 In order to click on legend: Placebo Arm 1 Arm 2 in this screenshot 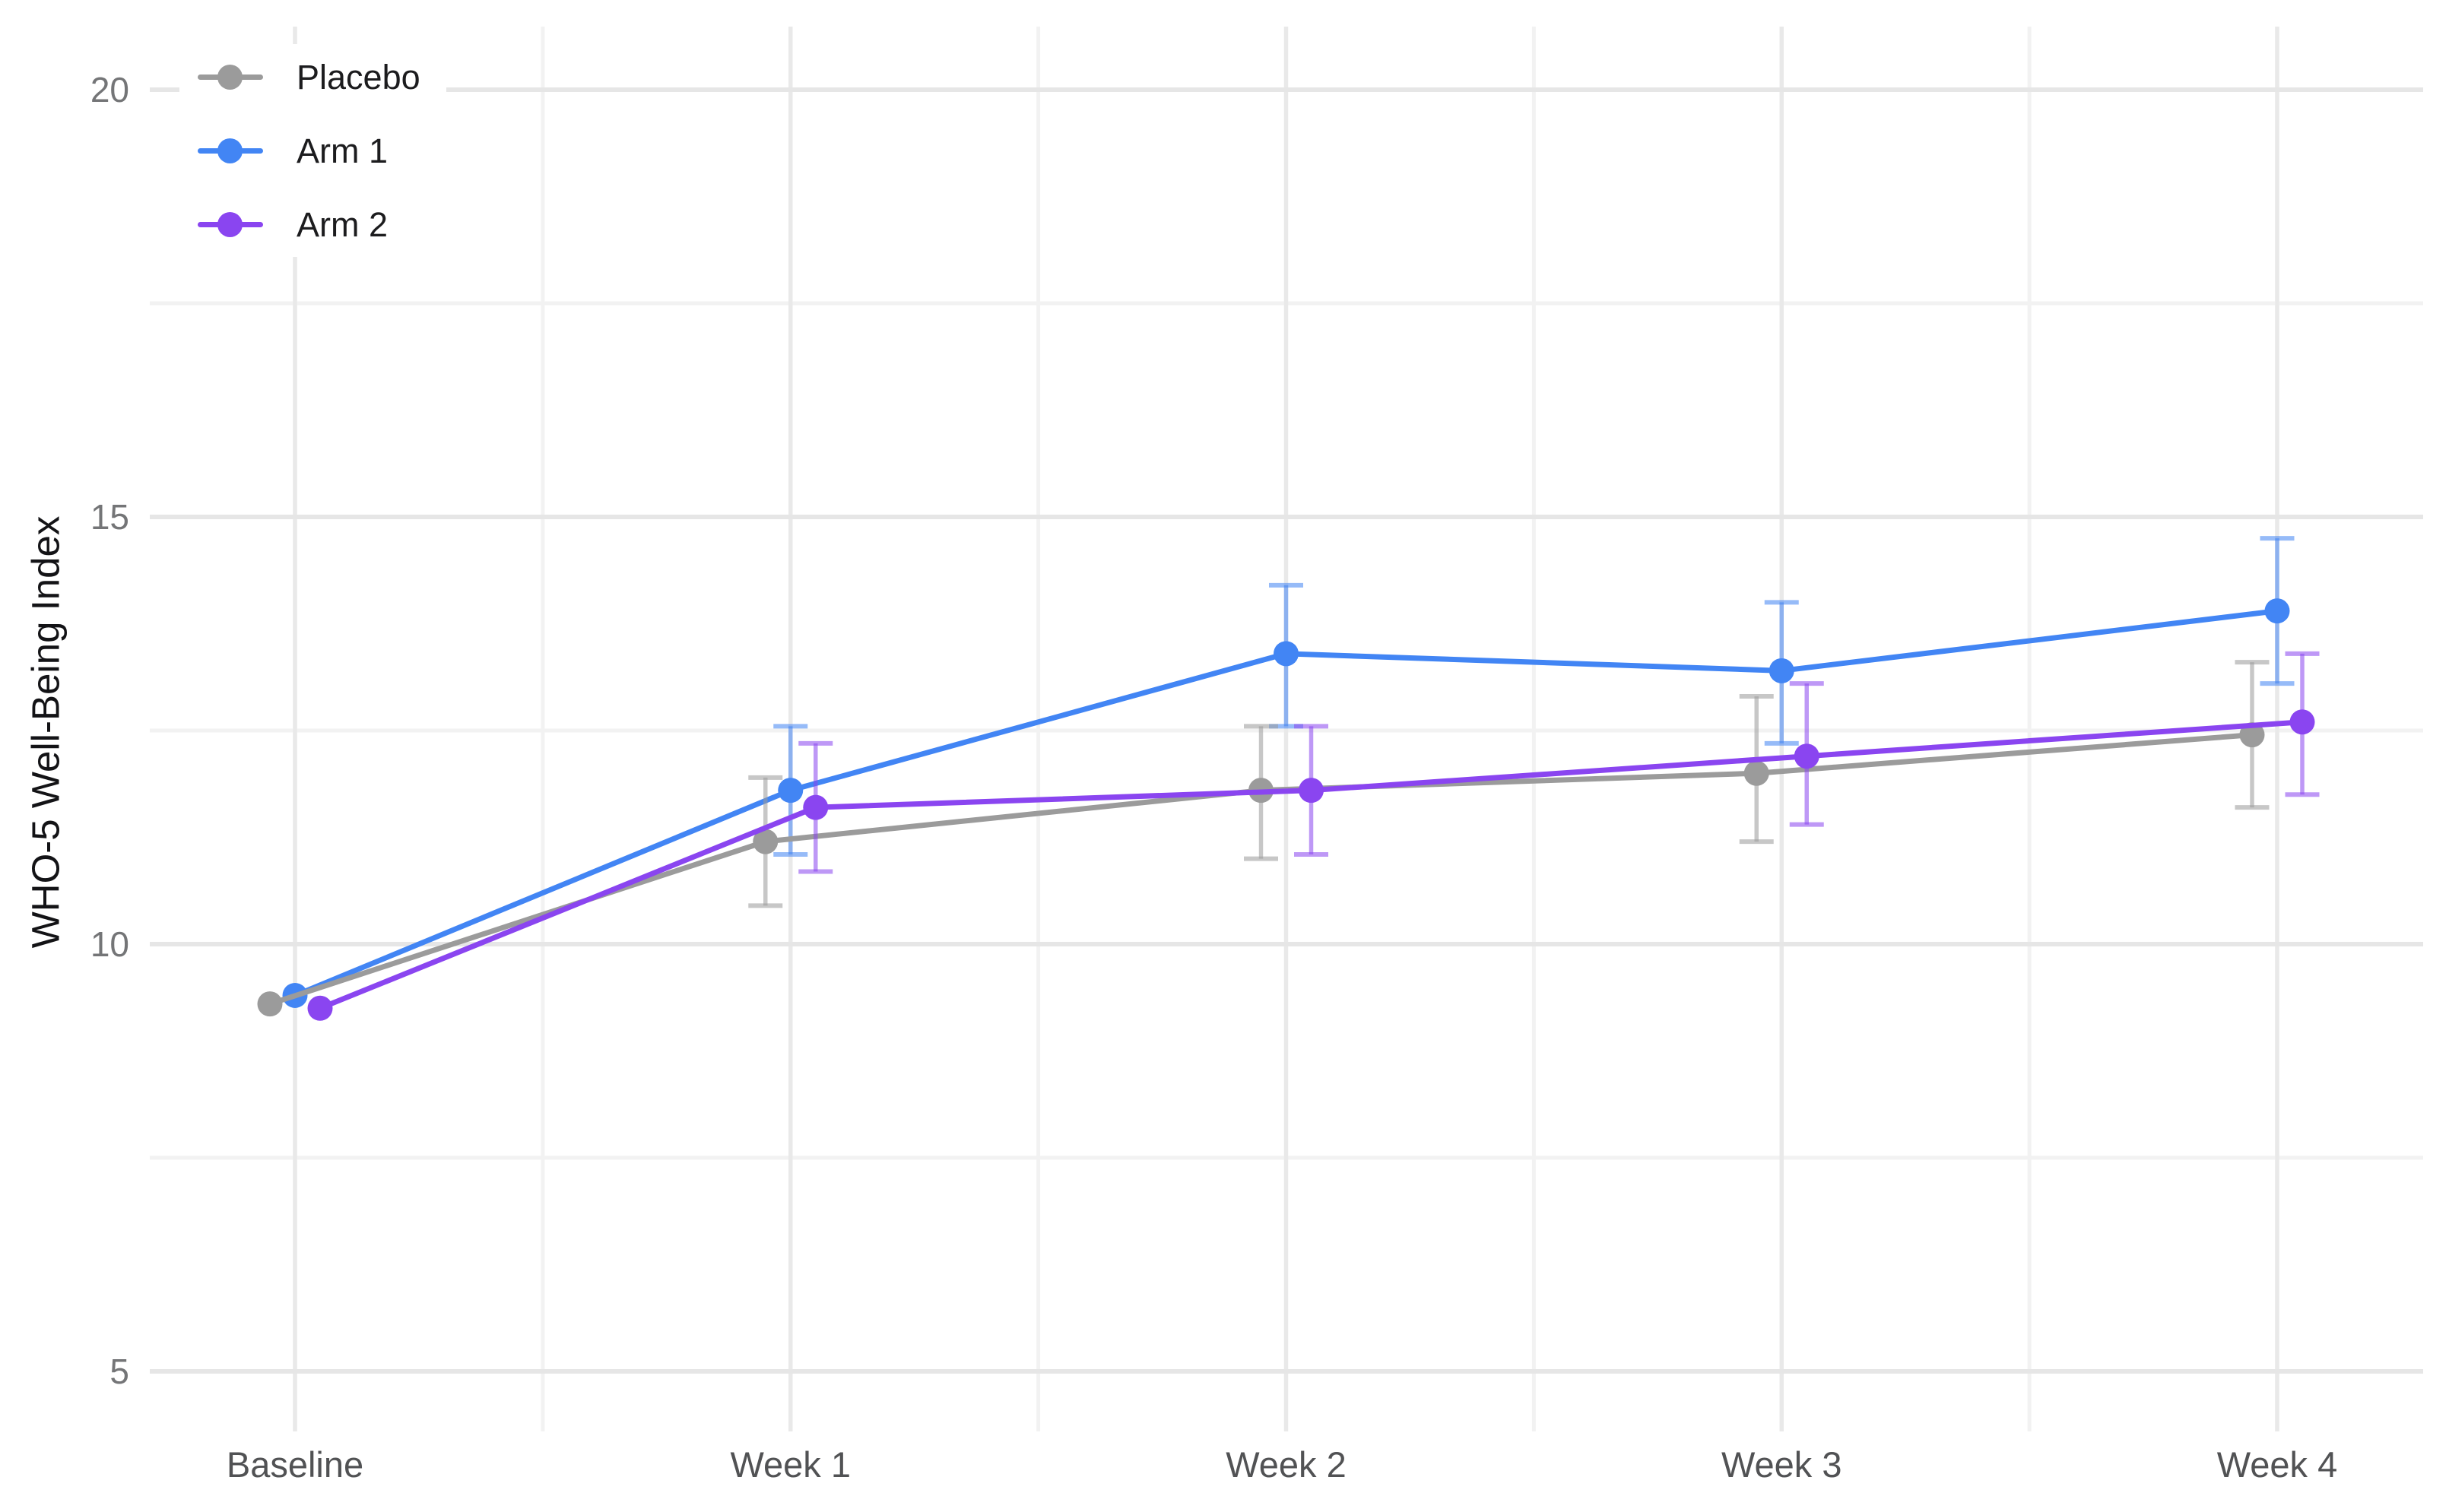, I will do `click(312, 150)`.